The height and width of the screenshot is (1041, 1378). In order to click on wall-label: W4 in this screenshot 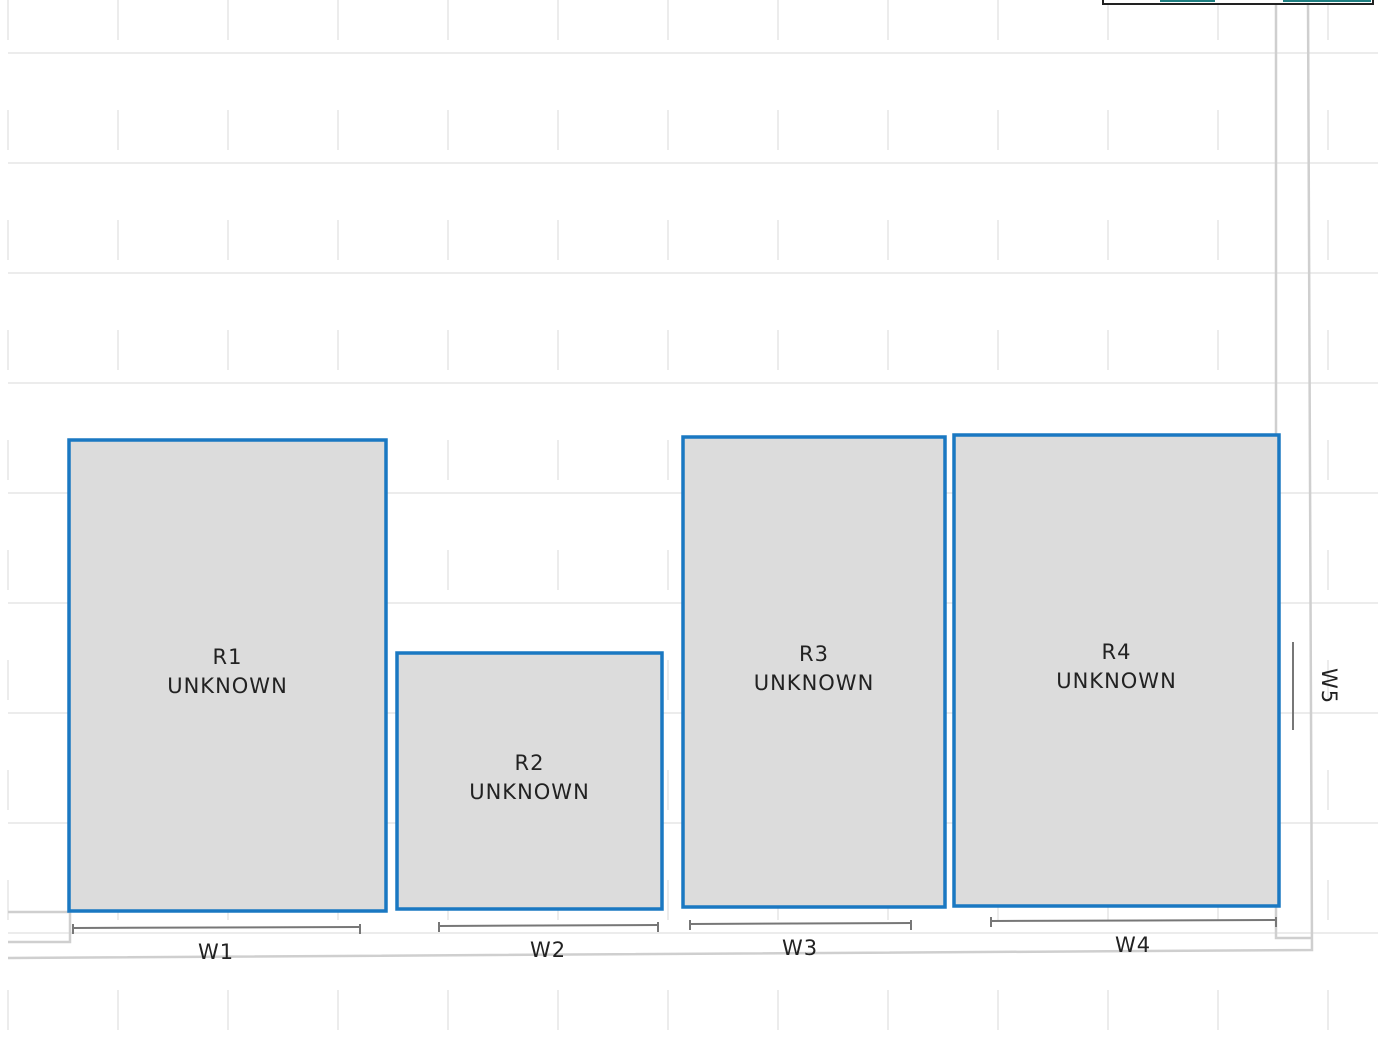, I will do `click(1133, 945)`.